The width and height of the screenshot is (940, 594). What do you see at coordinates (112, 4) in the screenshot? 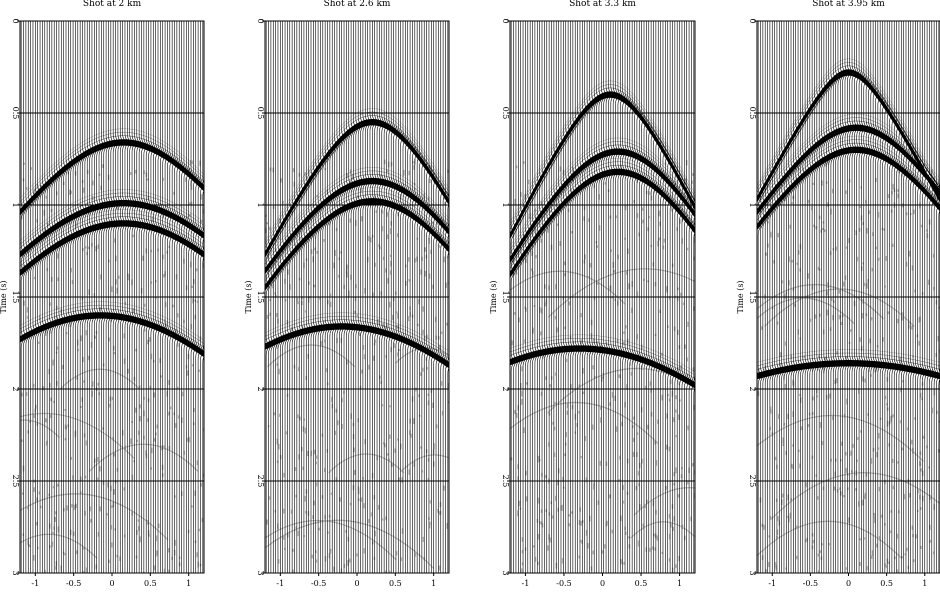
I see `panel-title: Shot at 2 km` at bounding box center [112, 4].